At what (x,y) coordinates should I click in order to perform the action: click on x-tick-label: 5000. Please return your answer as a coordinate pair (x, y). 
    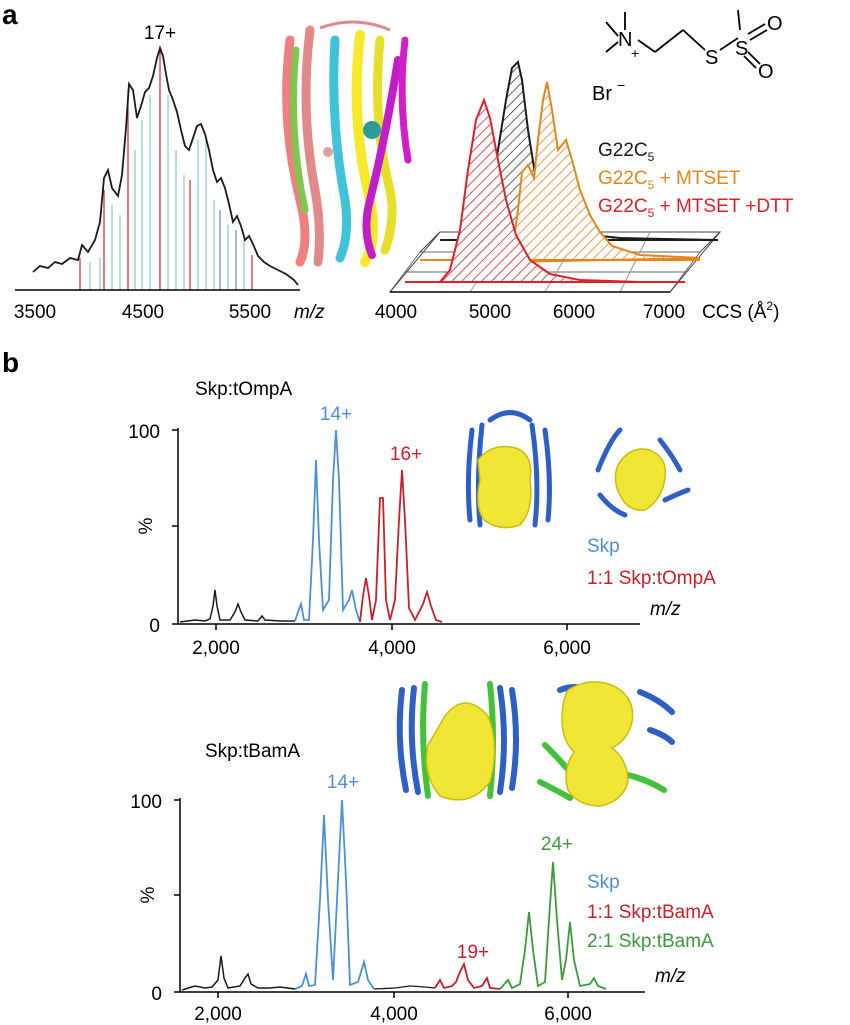
    Looking at the image, I should click on (490, 312).